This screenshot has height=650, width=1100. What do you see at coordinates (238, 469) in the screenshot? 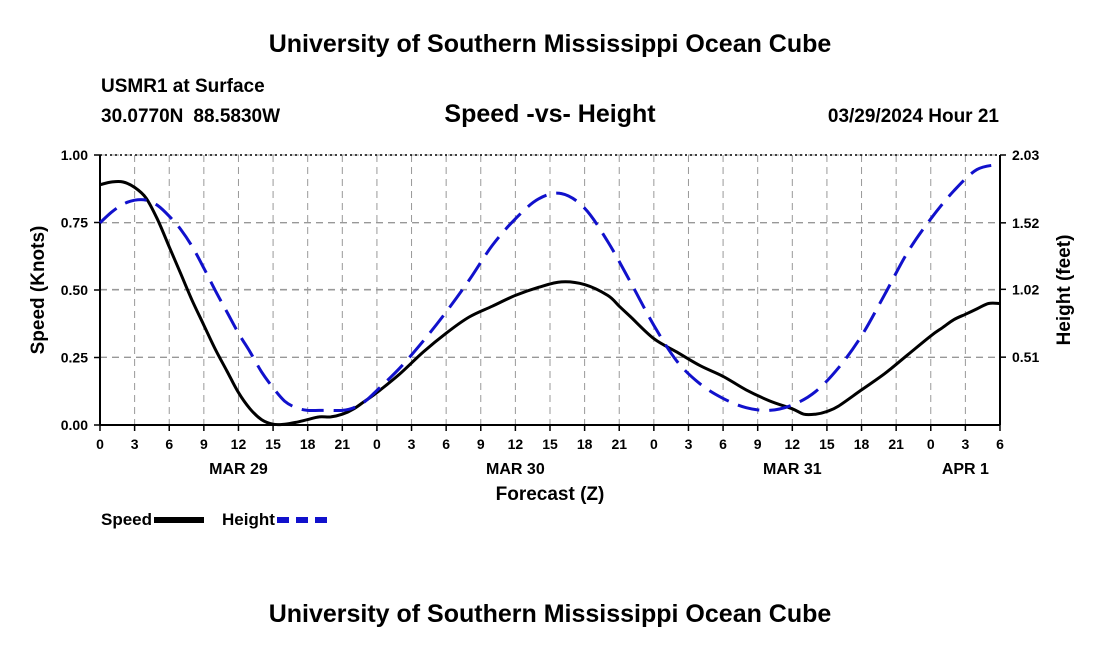
I see `day-label: MAR 29` at bounding box center [238, 469].